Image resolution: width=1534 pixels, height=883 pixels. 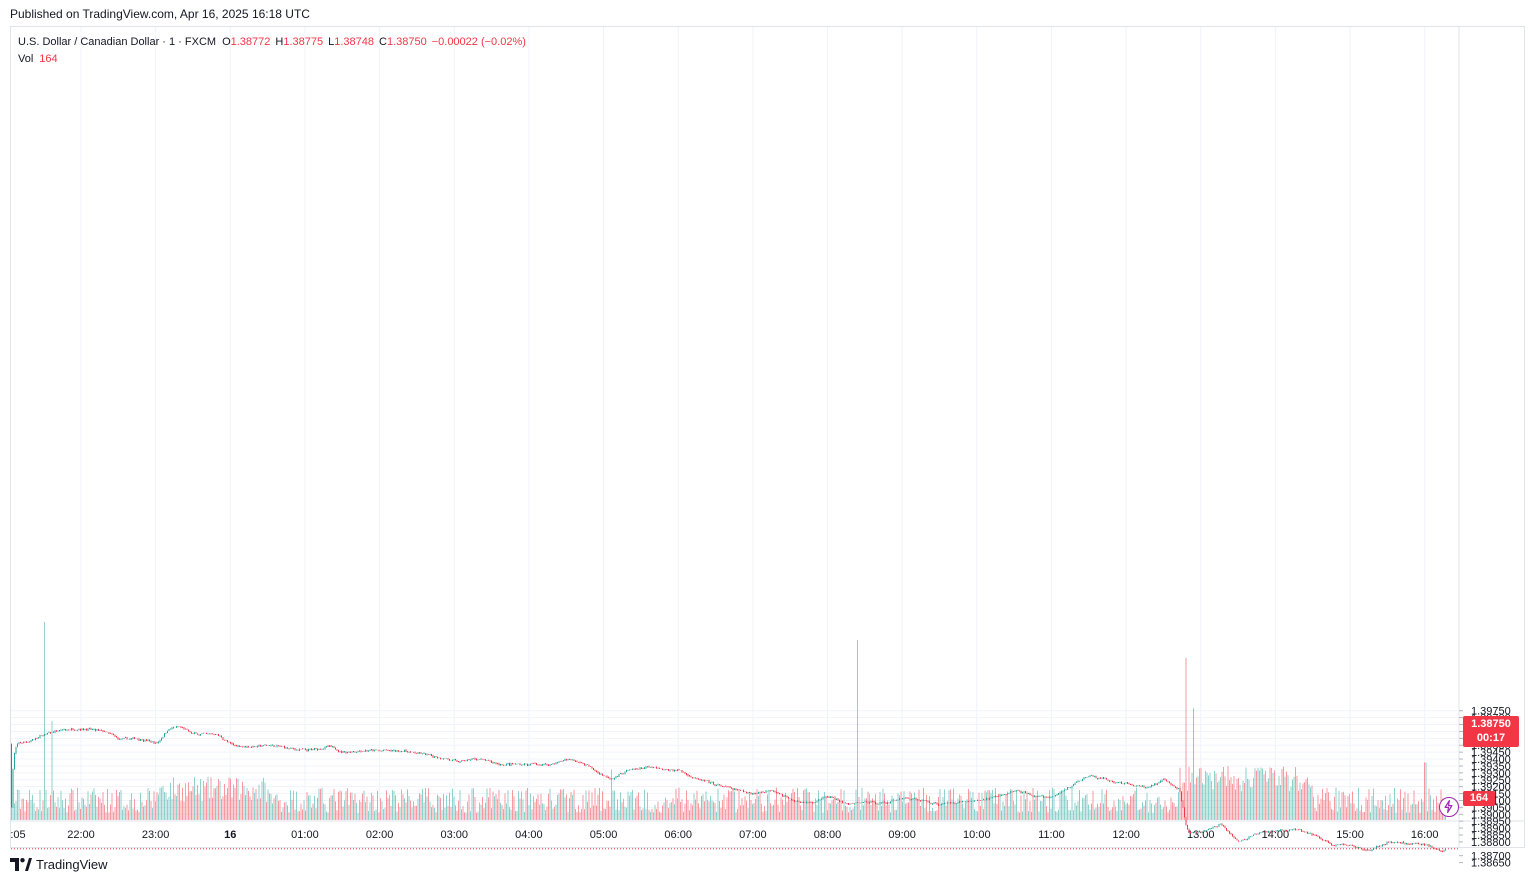 What do you see at coordinates (1051, 835) in the screenshot?
I see `x-tick-label: 11:00` at bounding box center [1051, 835].